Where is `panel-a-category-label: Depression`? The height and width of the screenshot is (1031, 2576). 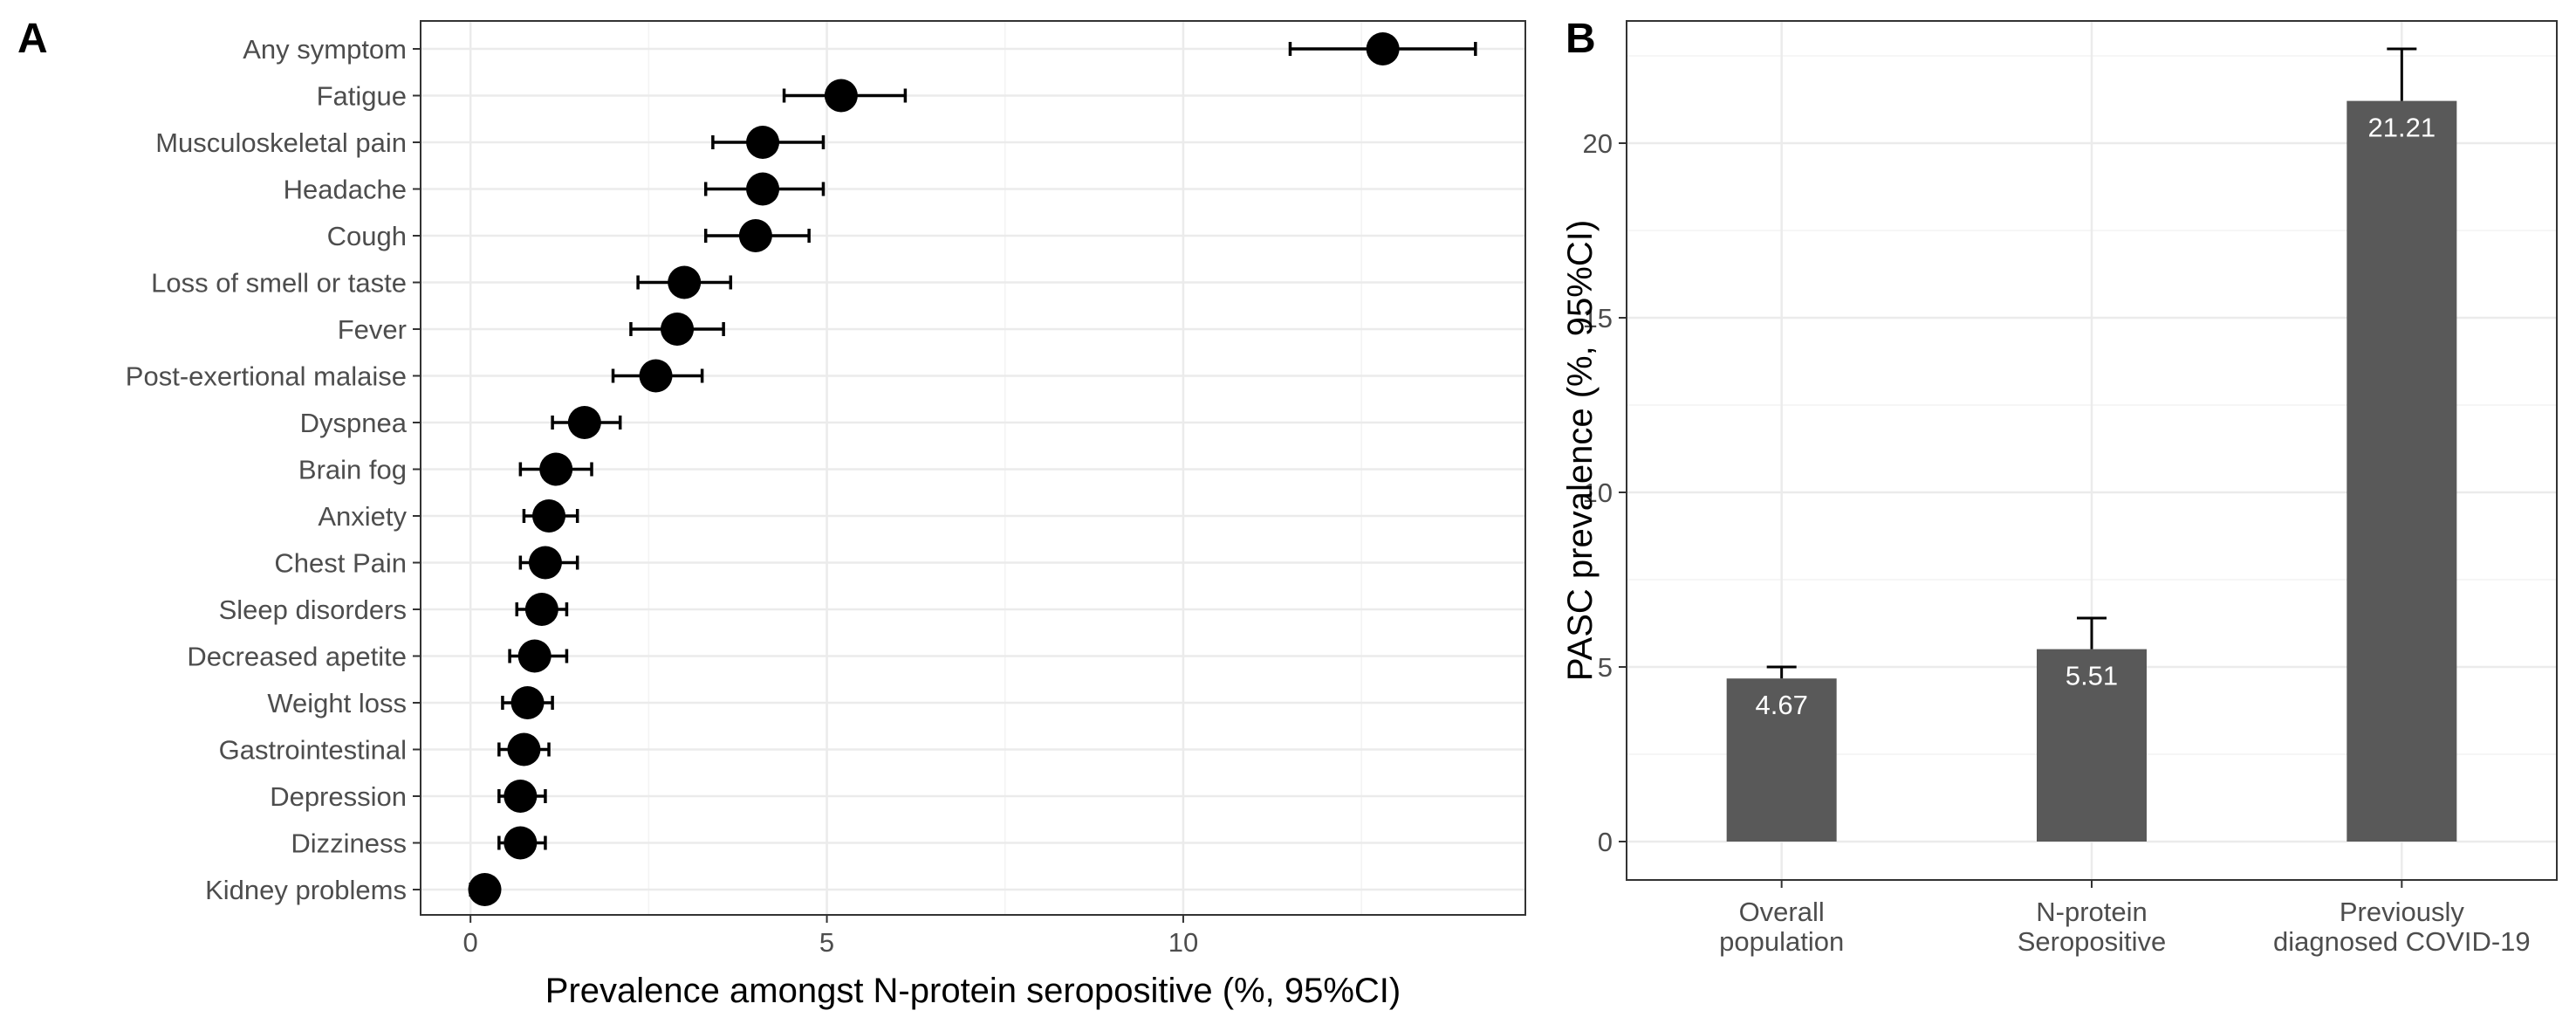
panel-a-category-label: Depression is located at coordinates (338, 797).